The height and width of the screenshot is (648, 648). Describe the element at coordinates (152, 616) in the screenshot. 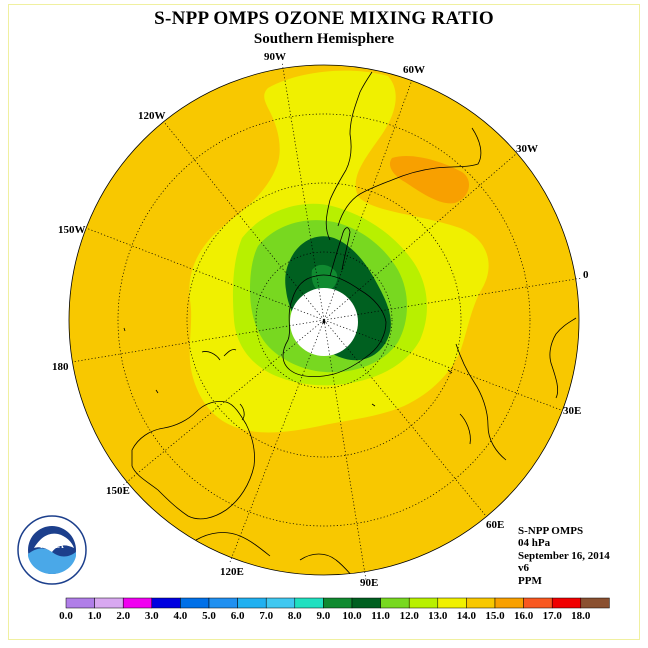

I see `colorbar-tick-label: 3.0` at that location.